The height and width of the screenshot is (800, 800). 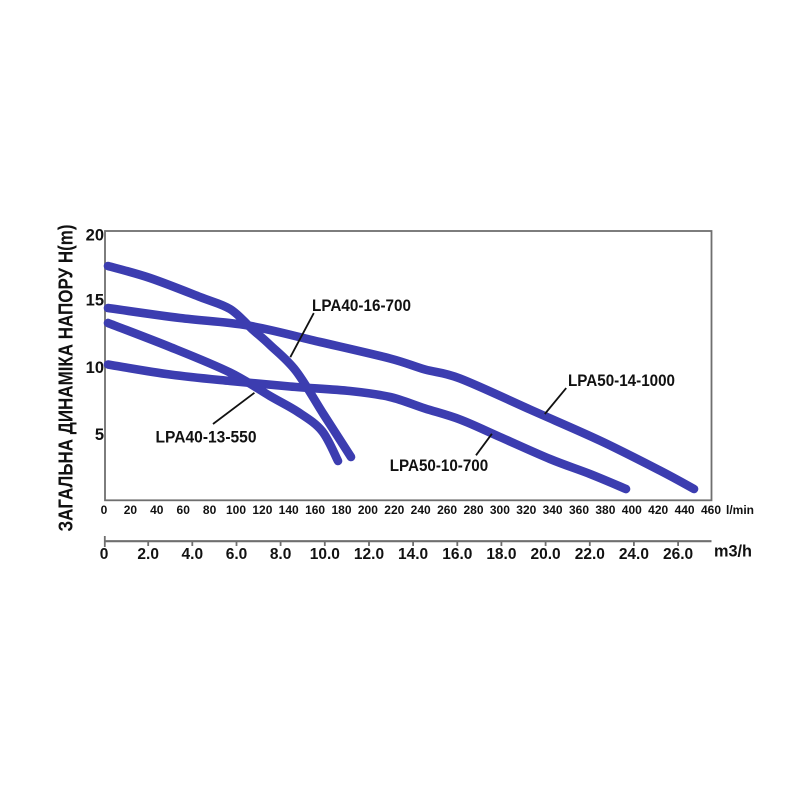 What do you see at coordinates (369, 554) in the screenshot?
I see `svg-text: 12.0` at bounding box center [369, 554].